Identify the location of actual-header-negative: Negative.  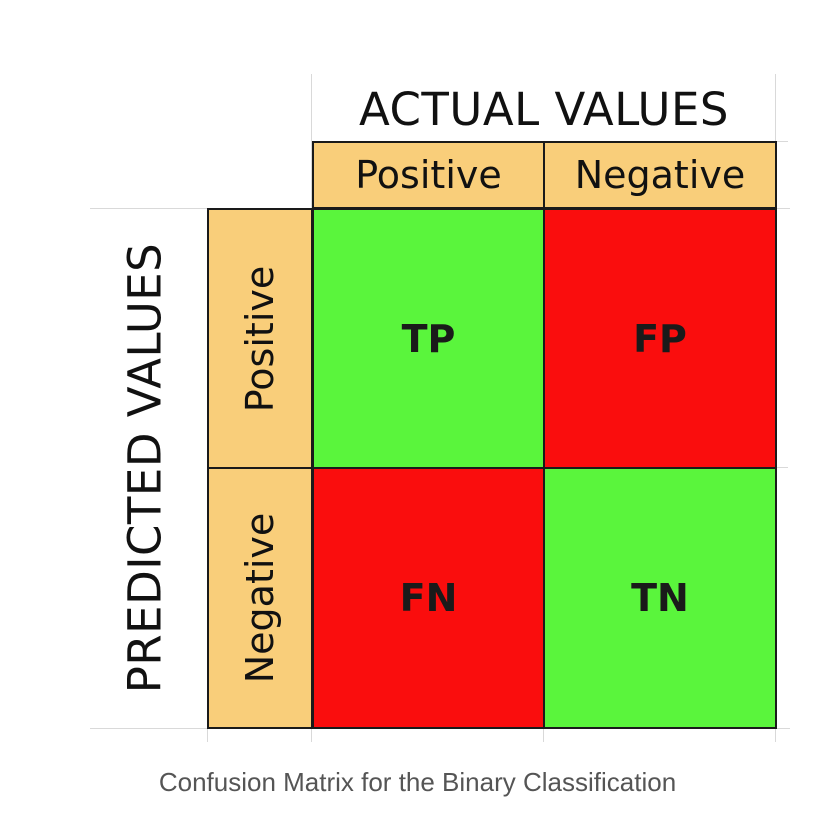
(660, 175).